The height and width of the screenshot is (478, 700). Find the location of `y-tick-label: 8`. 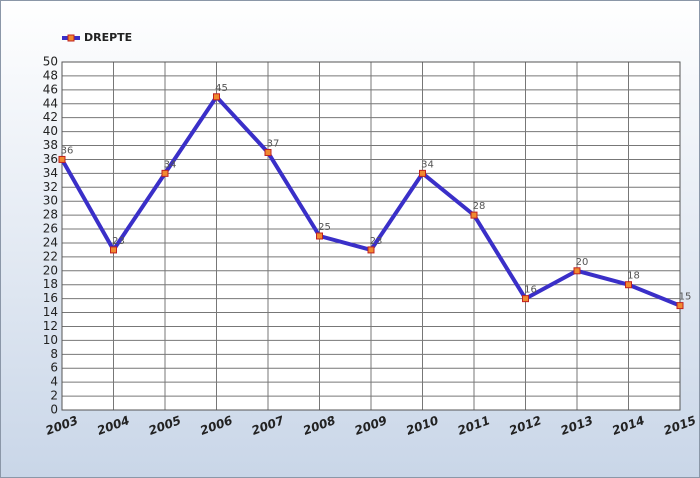

y-tick-label: 8 is located at coordinates (54, 354).